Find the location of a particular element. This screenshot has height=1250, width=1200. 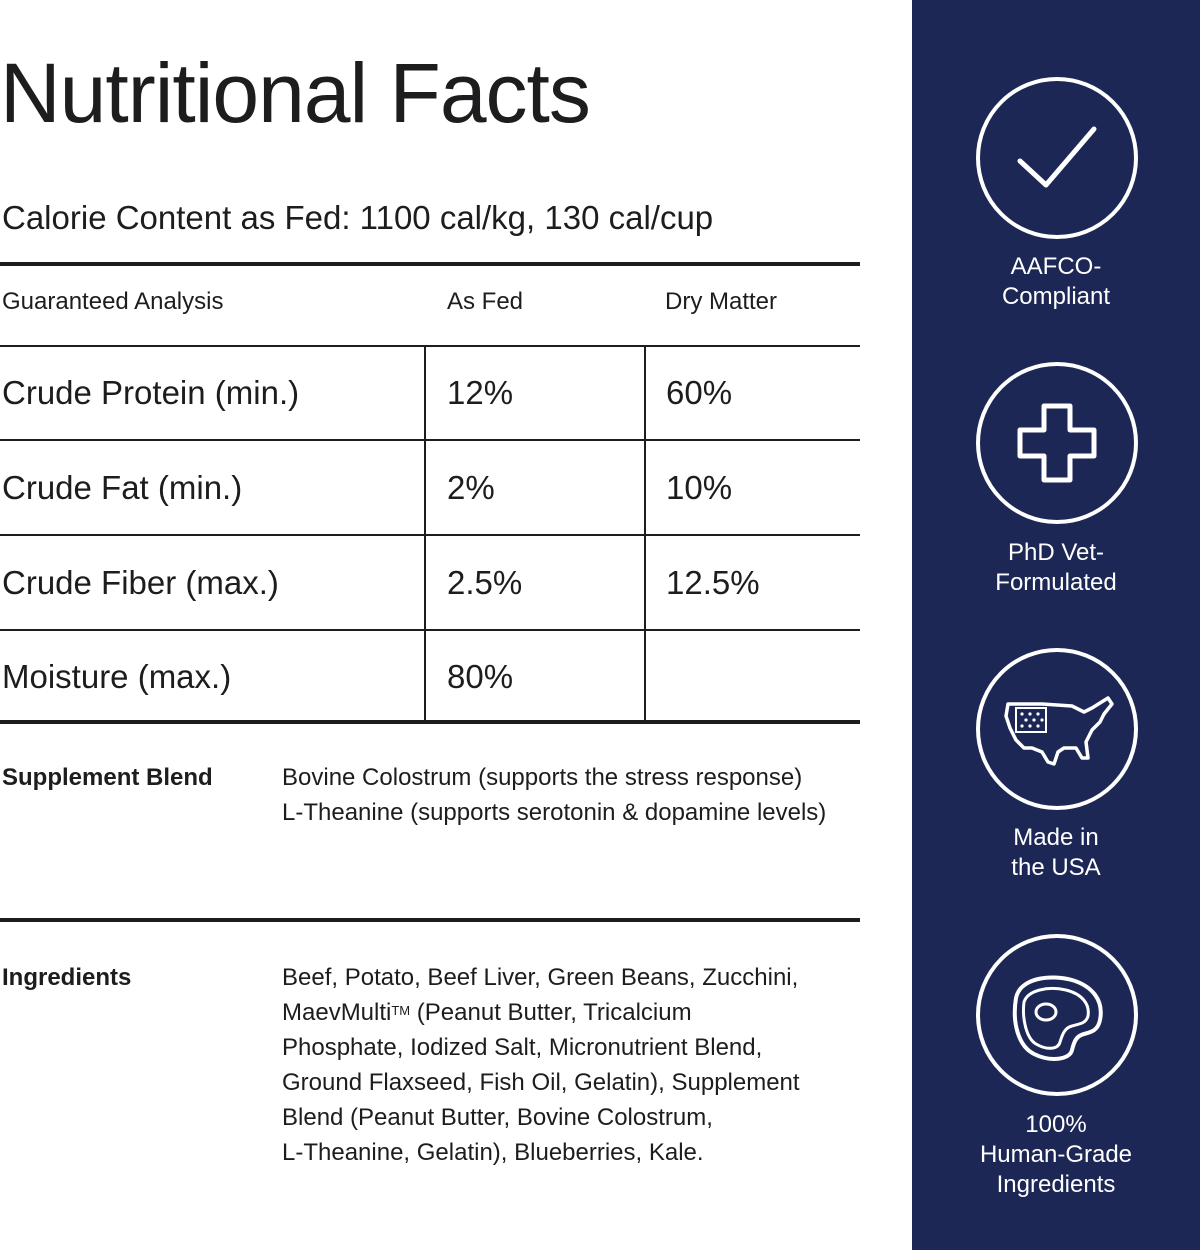

aafco-badge-circle is located at coordinates (1057, 158).